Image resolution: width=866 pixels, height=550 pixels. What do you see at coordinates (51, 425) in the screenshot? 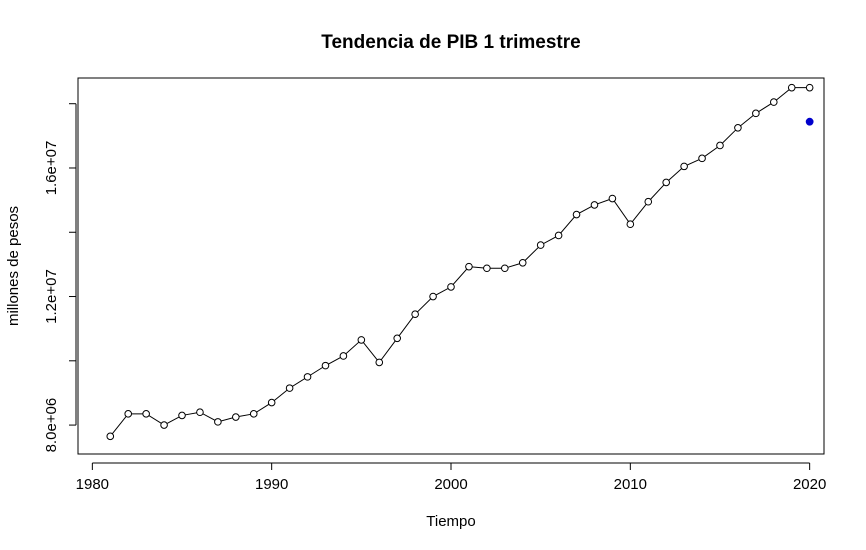
I see `y-tick-label: 8.0e+06` at bounding box center [51, 425].